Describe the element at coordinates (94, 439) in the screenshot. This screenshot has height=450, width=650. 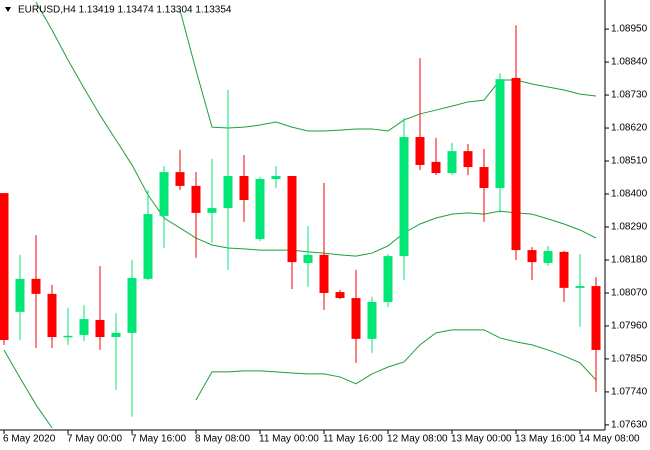
I see `x-tick-label: 7 May 00:00` at that location.